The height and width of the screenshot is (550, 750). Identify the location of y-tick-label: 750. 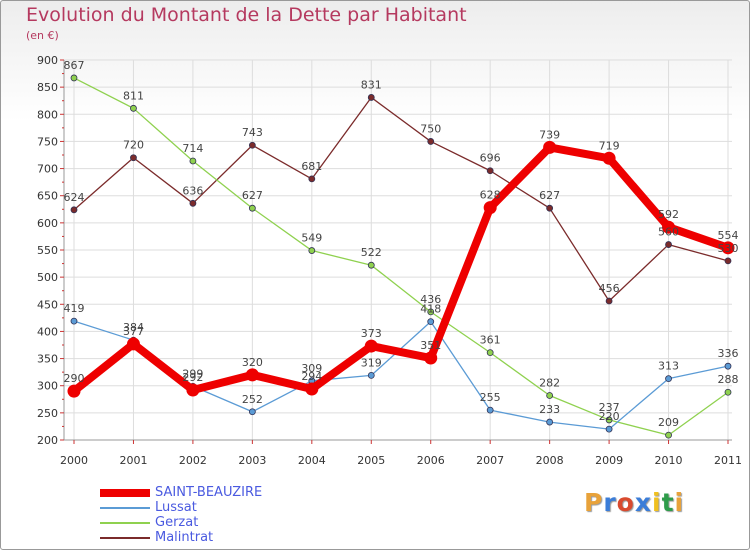
(47, 141).